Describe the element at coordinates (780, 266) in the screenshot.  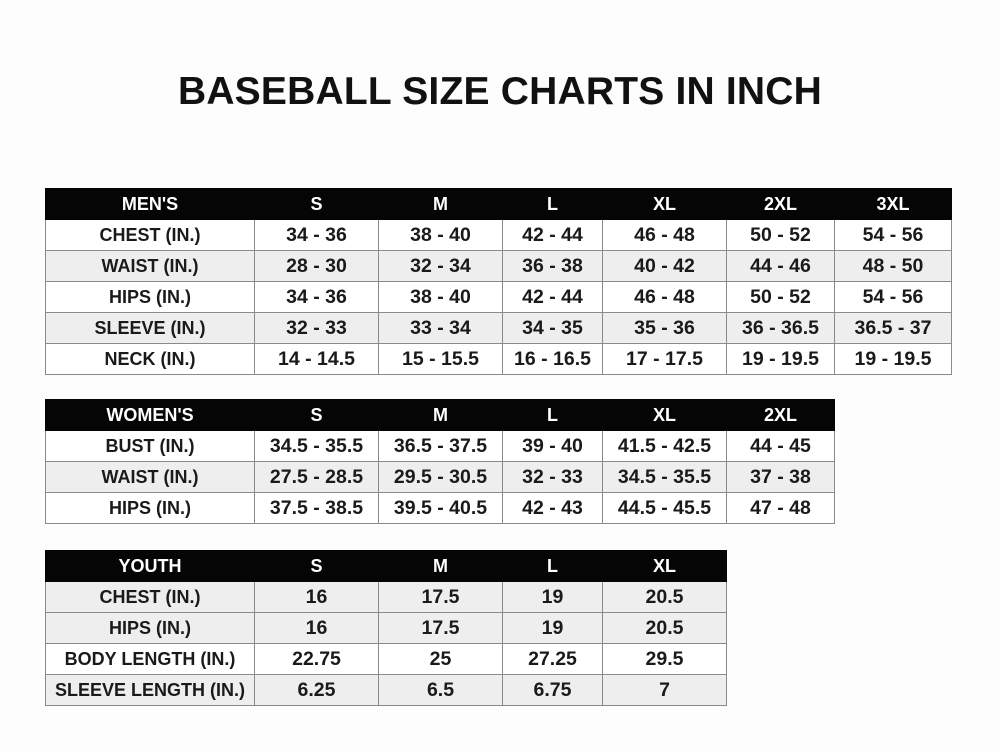
I see `size-value-cell: 44 - 46` at that location.